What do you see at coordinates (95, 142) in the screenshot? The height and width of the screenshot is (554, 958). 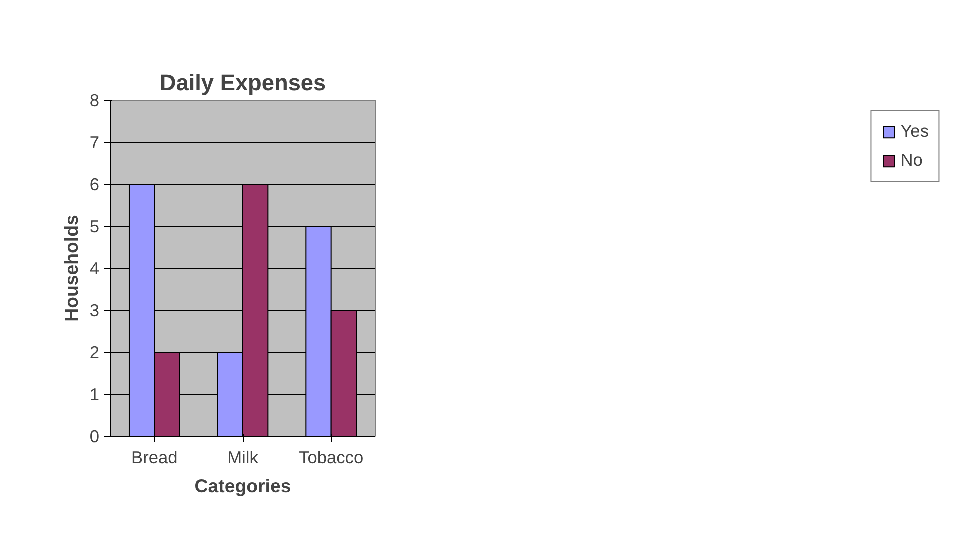 I see `y-tick-label: 7` at bounding box center [95, 142].